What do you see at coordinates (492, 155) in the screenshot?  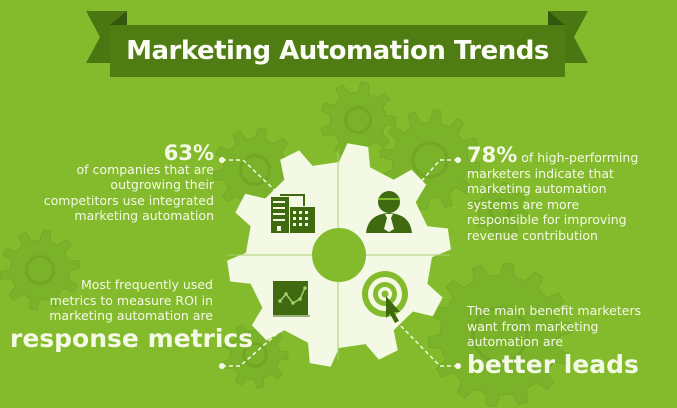 I see `stat-percentage: 78%` at bounding box center [492, 155].